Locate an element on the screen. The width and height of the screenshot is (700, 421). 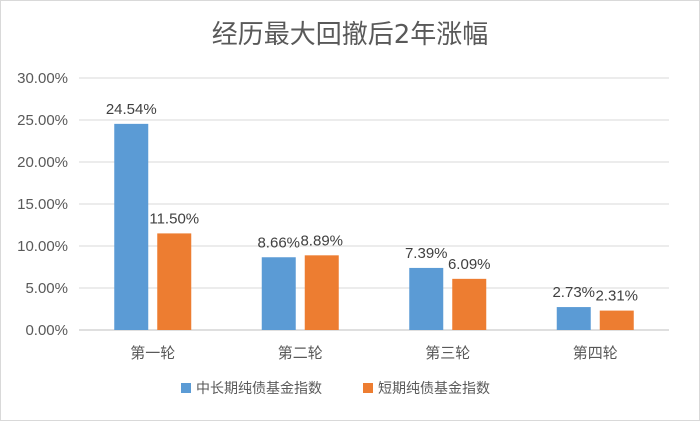
data-label: 2.73% is located at coordinates (573, 292).